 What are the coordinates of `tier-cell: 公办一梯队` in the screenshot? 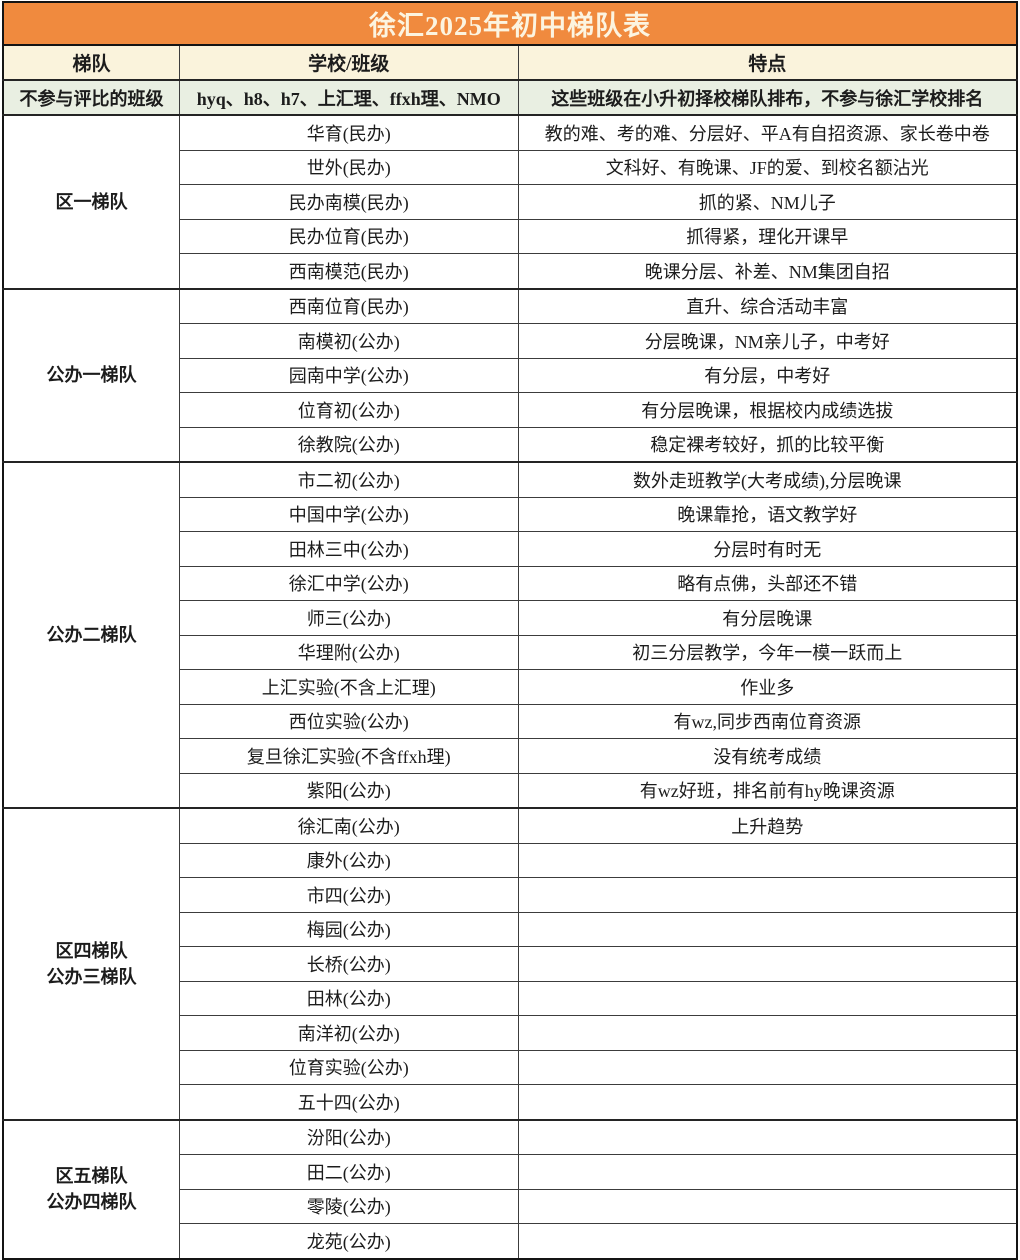 It's located at (91, 375).